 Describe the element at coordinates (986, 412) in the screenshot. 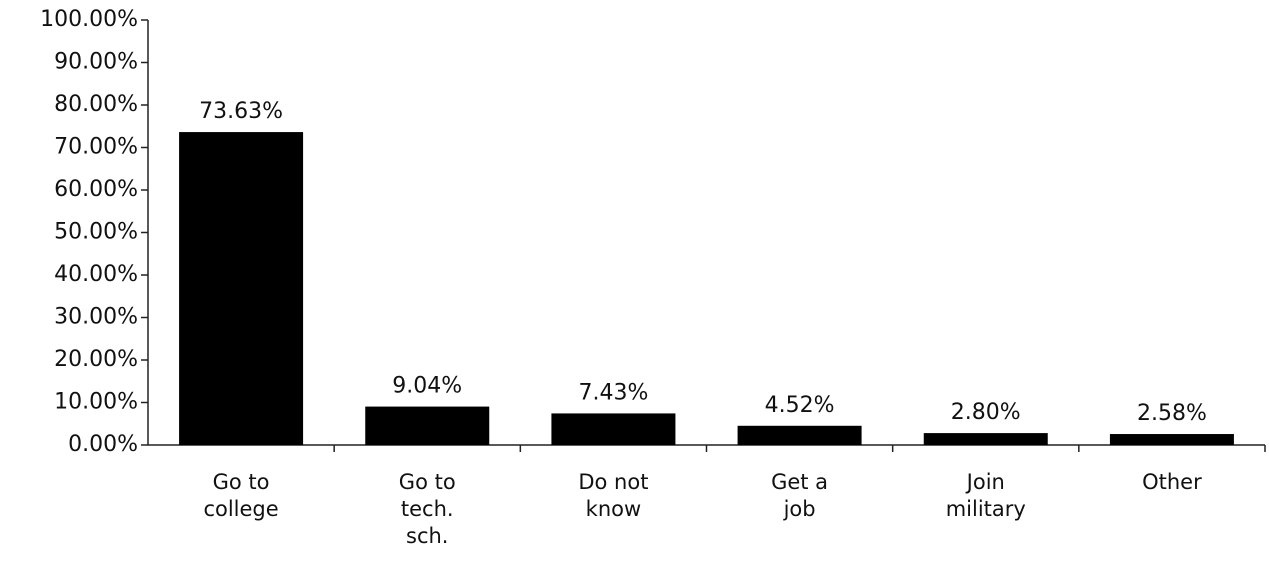

I see `data-label: 2.80%` at that location.